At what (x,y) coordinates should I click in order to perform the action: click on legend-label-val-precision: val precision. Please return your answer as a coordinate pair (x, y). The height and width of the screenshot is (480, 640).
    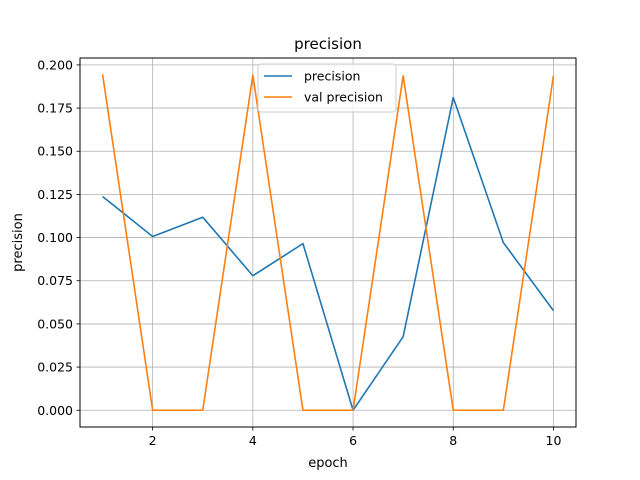
    Looking at the image, I should click on (343, 97).